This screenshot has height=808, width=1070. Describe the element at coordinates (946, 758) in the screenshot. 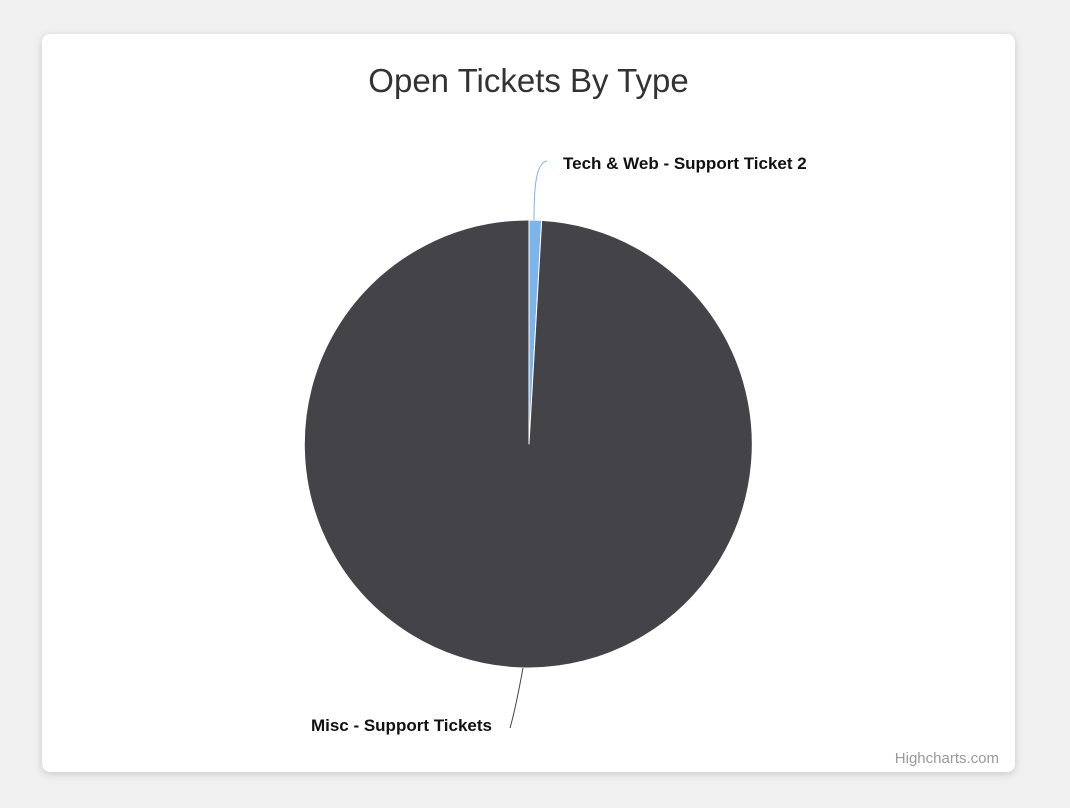

I see `highcharts-credit-link: Highcharts.com` at that location.